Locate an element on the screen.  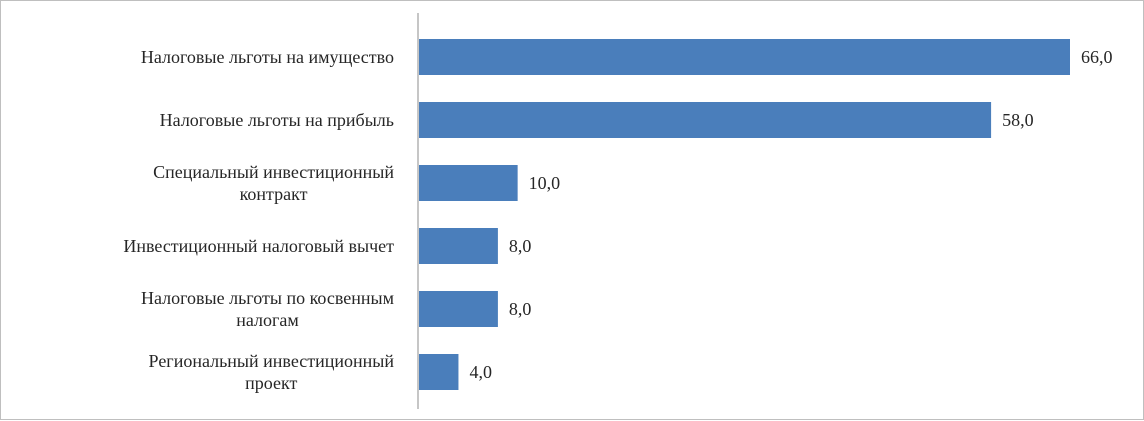
category-label-2-line-1: контракт is located at coordinates (274, 194).